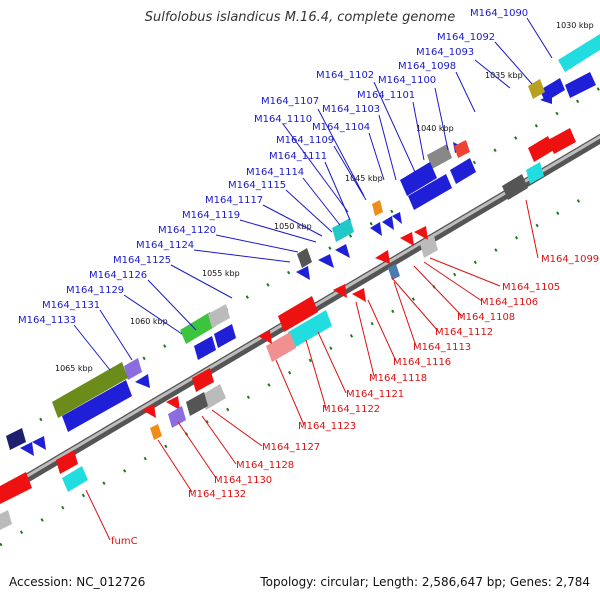 This screenshot has height=600, width=600. Describe the element at coordinates (509, 302) in the screenshot. I see `gene-label: M164_1106` at that location.